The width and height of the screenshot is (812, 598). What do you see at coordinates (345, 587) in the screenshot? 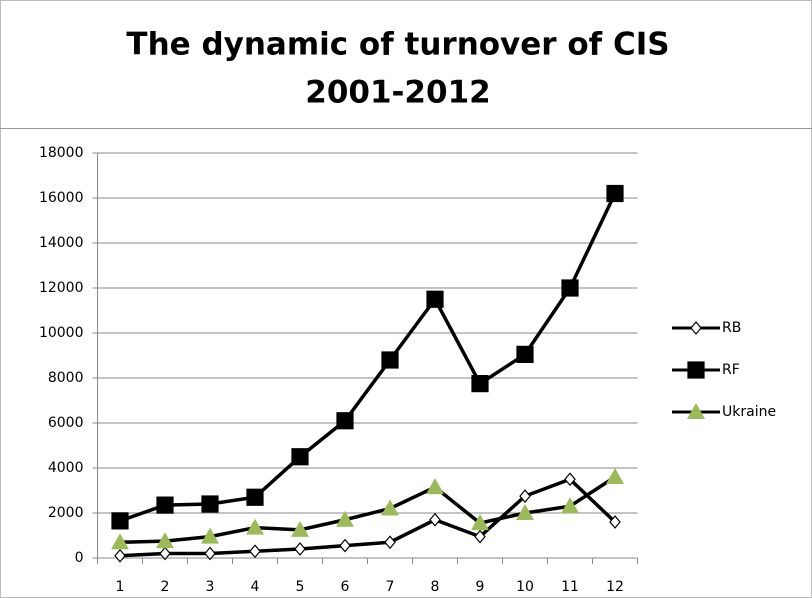
I see `x-tick-label: 6` at bounding box center [345, 587].